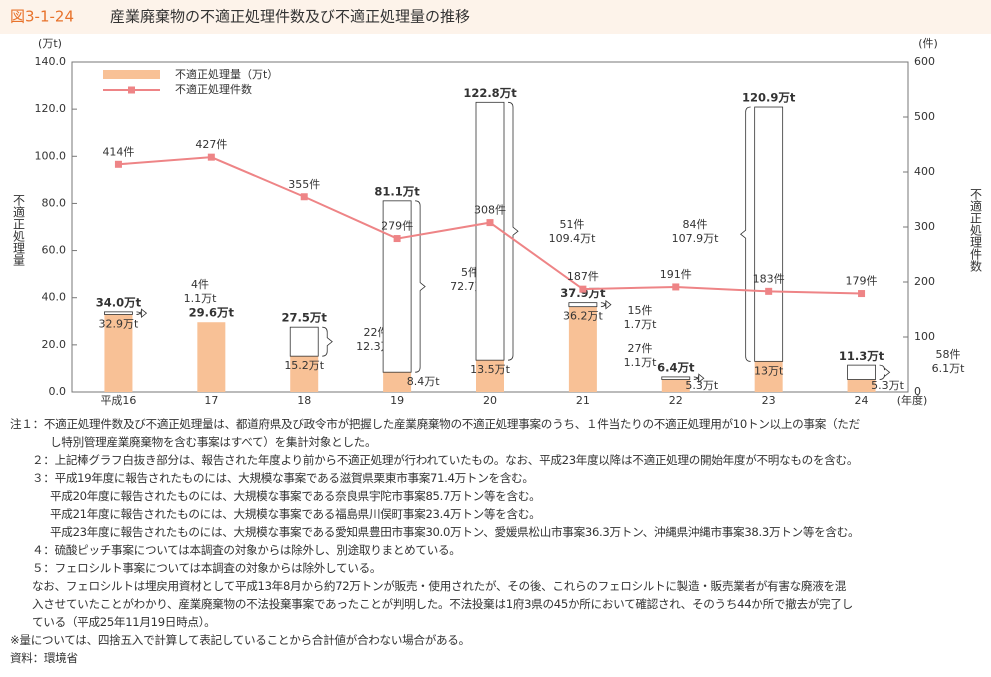 This screenshot has width=991, height=677. What do you see at coordinates (397, 191) in the screenshot?
I see `total-label: 81.1万t` at bounding box center [397, 191].